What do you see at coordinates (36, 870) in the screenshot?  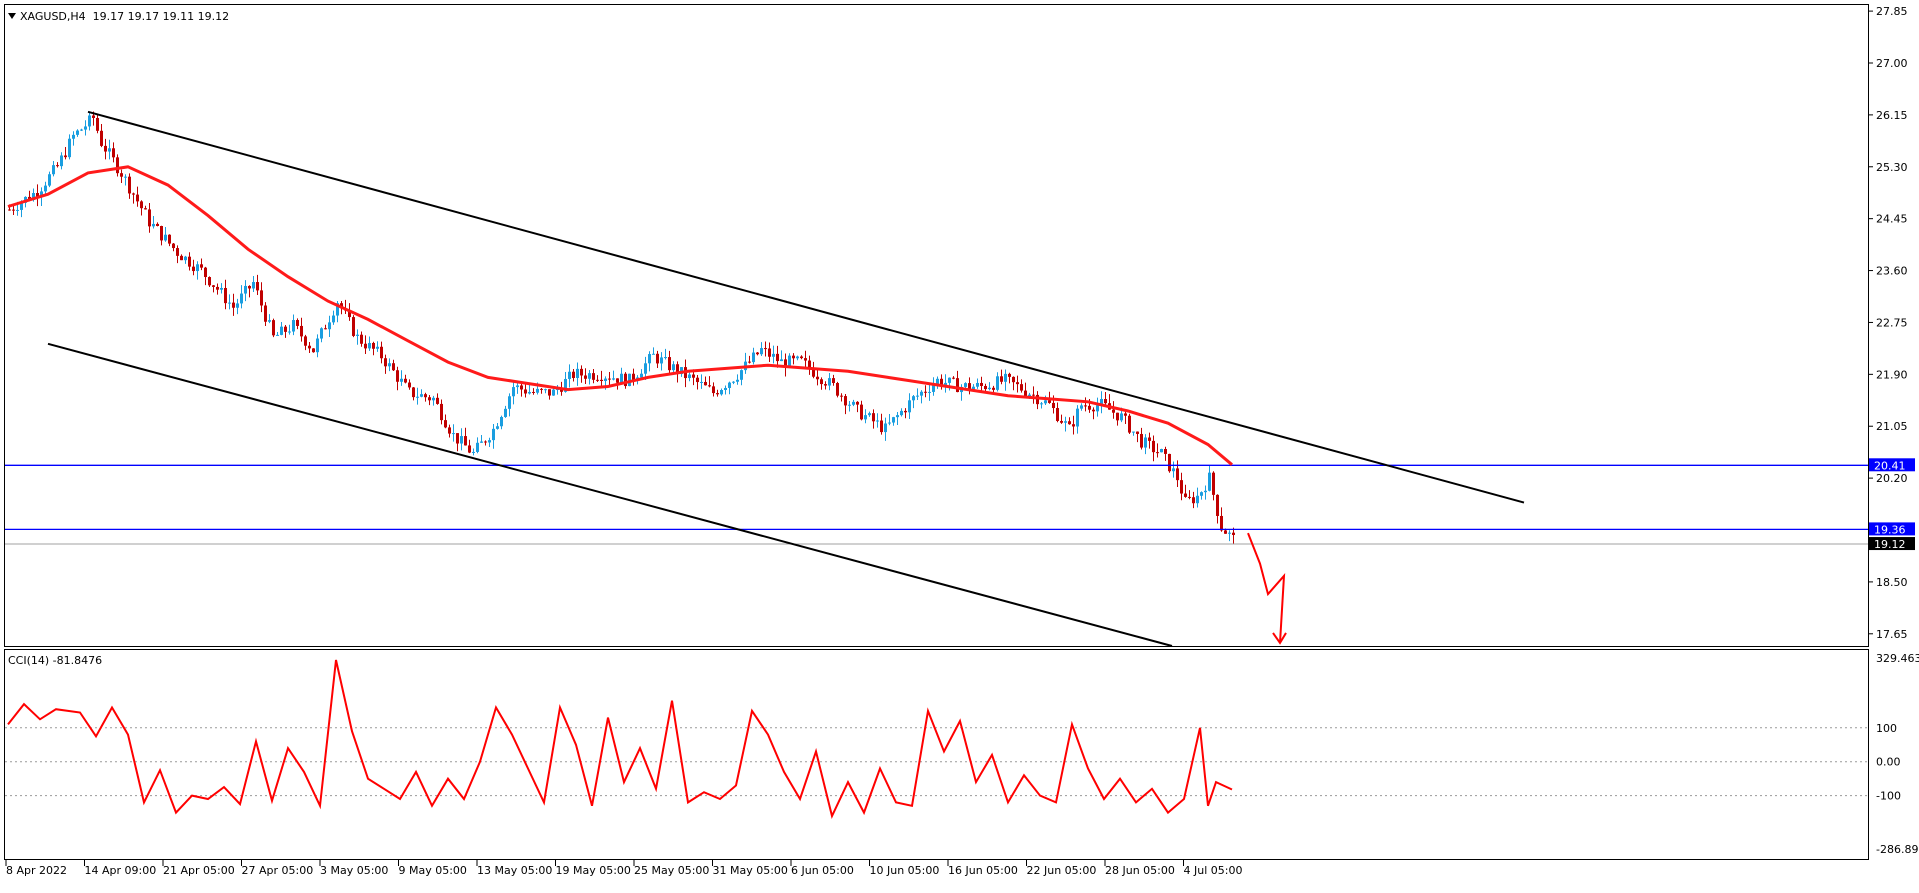 I see `time-tick-label: 8 Apr 2022` at bounding box center [36, 870].